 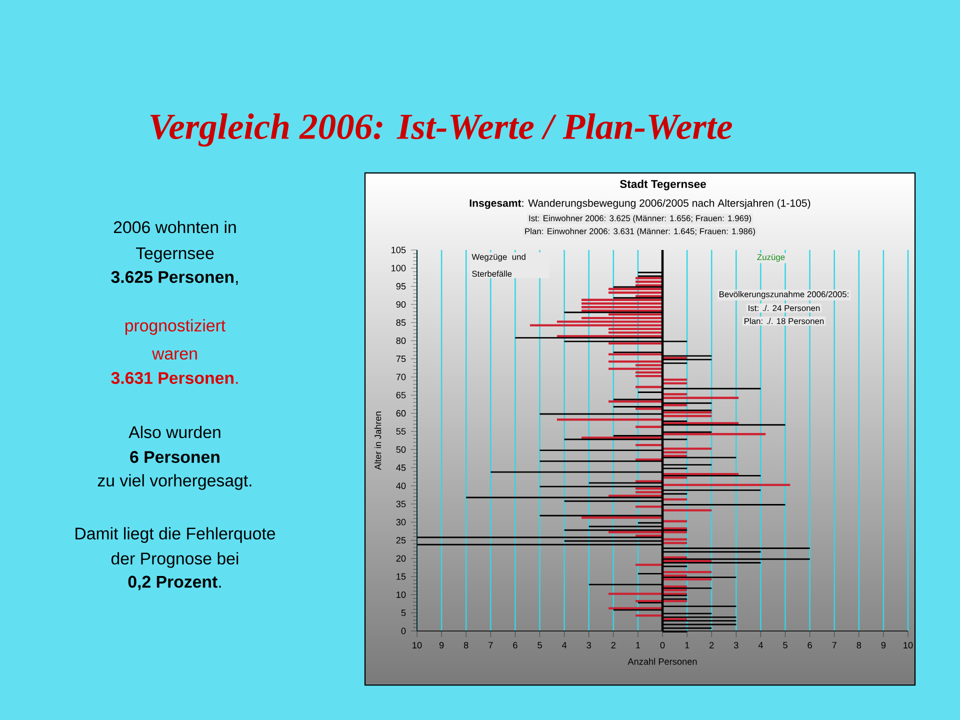 I want to click on x-axis-title: Anzahl Personen, so click(x=662, y=661).